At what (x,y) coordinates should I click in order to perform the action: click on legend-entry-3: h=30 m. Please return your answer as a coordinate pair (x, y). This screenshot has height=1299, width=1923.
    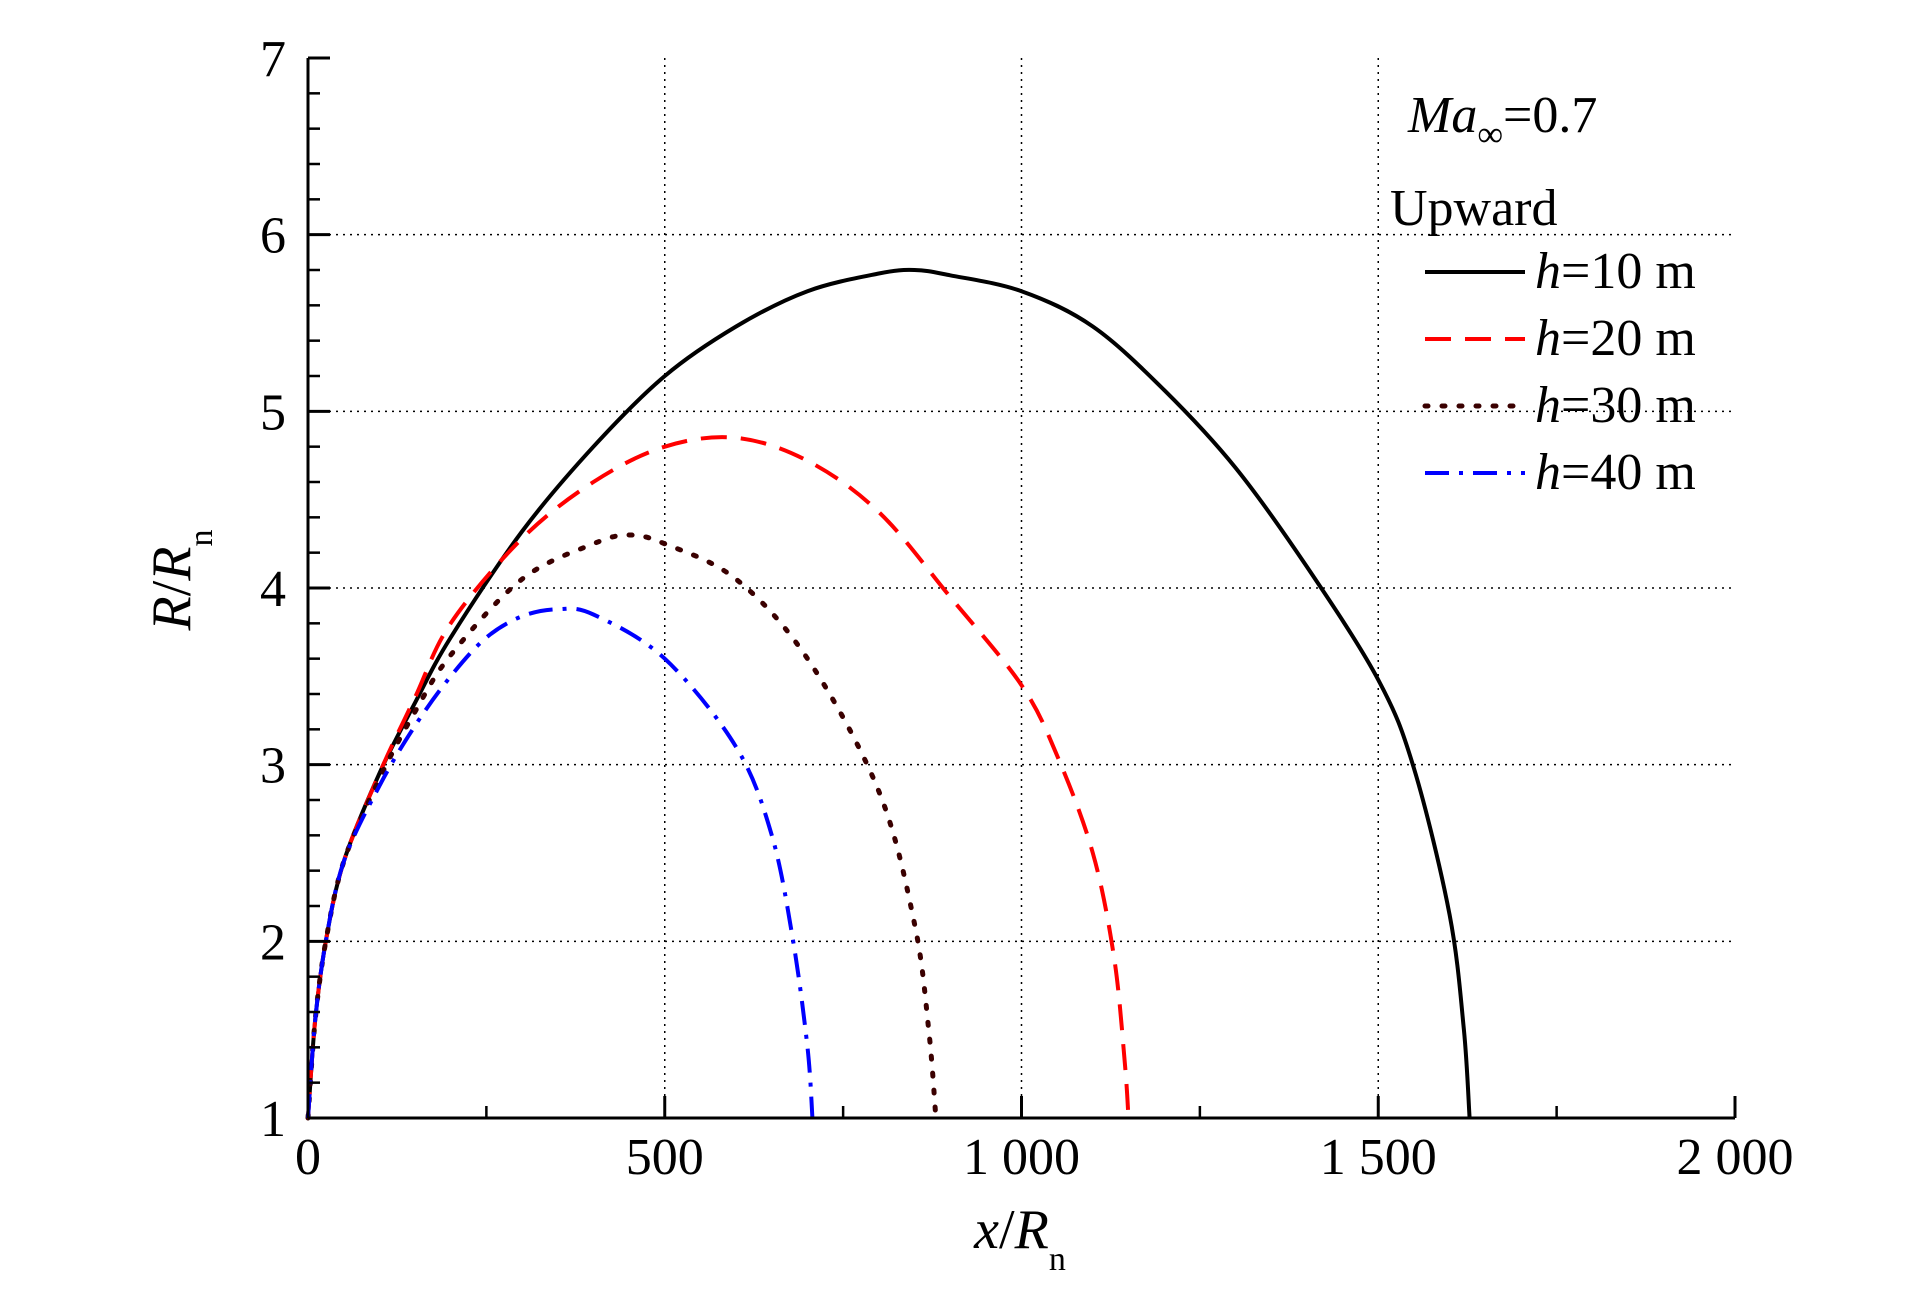
    Looking at the image, I should click on (1615, 405).